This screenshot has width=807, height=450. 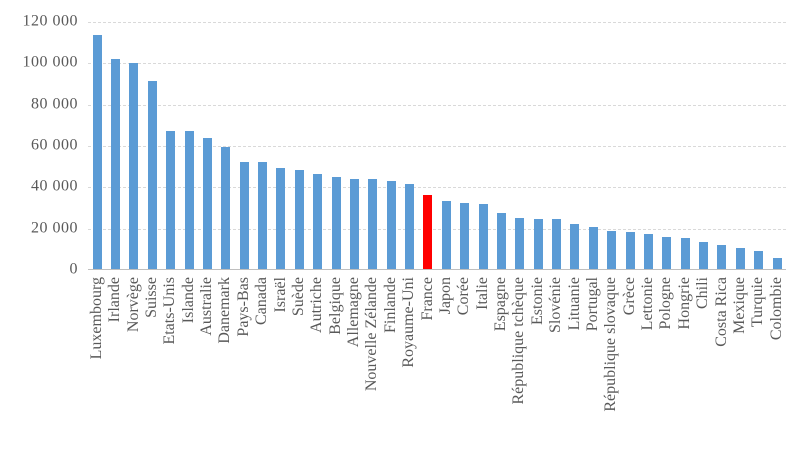 I want to click on x-label-slot: Costa Rica, so click(x=722, y=312).